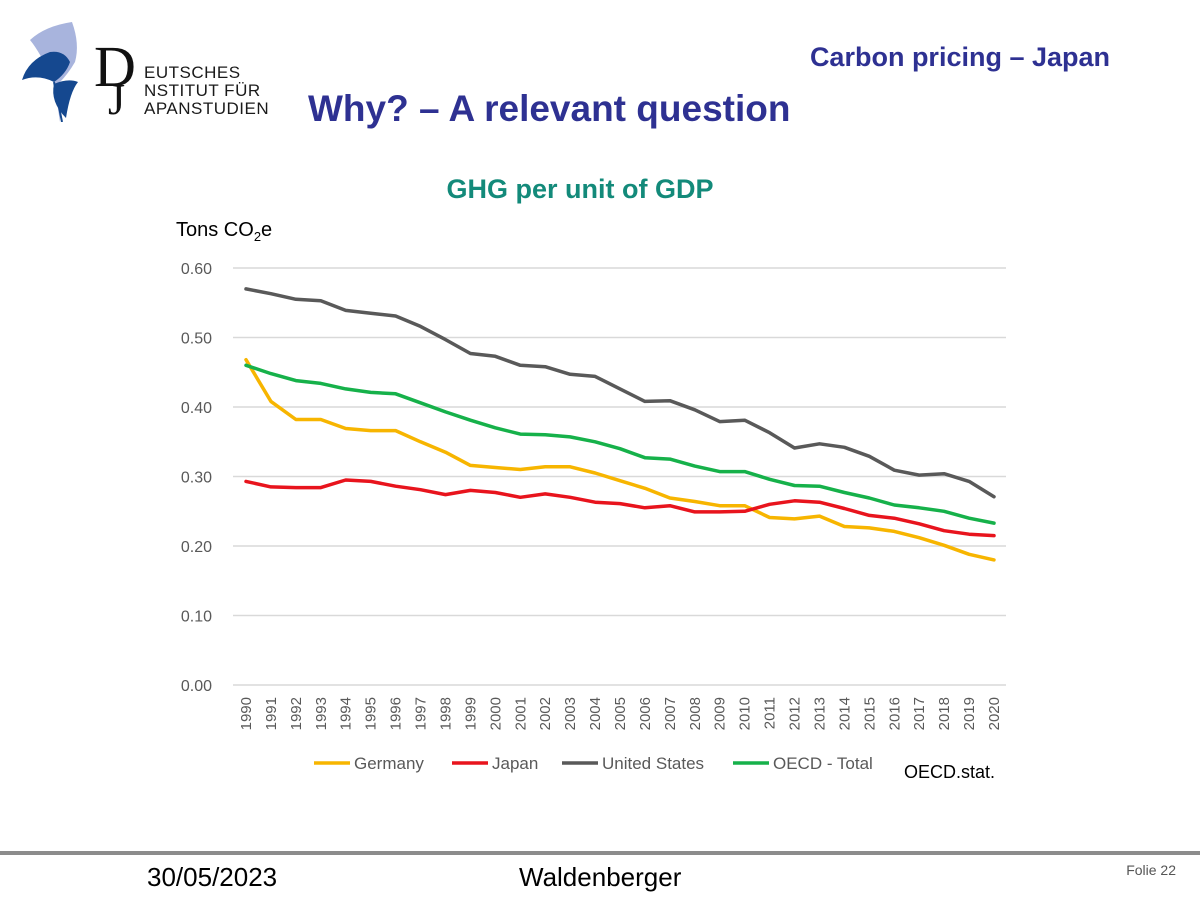 This screenshot has height=903, width=1200. Describe the element at coordinates (919, 713) in the screenshot. I see `x-tick-label: 2017` at that location.